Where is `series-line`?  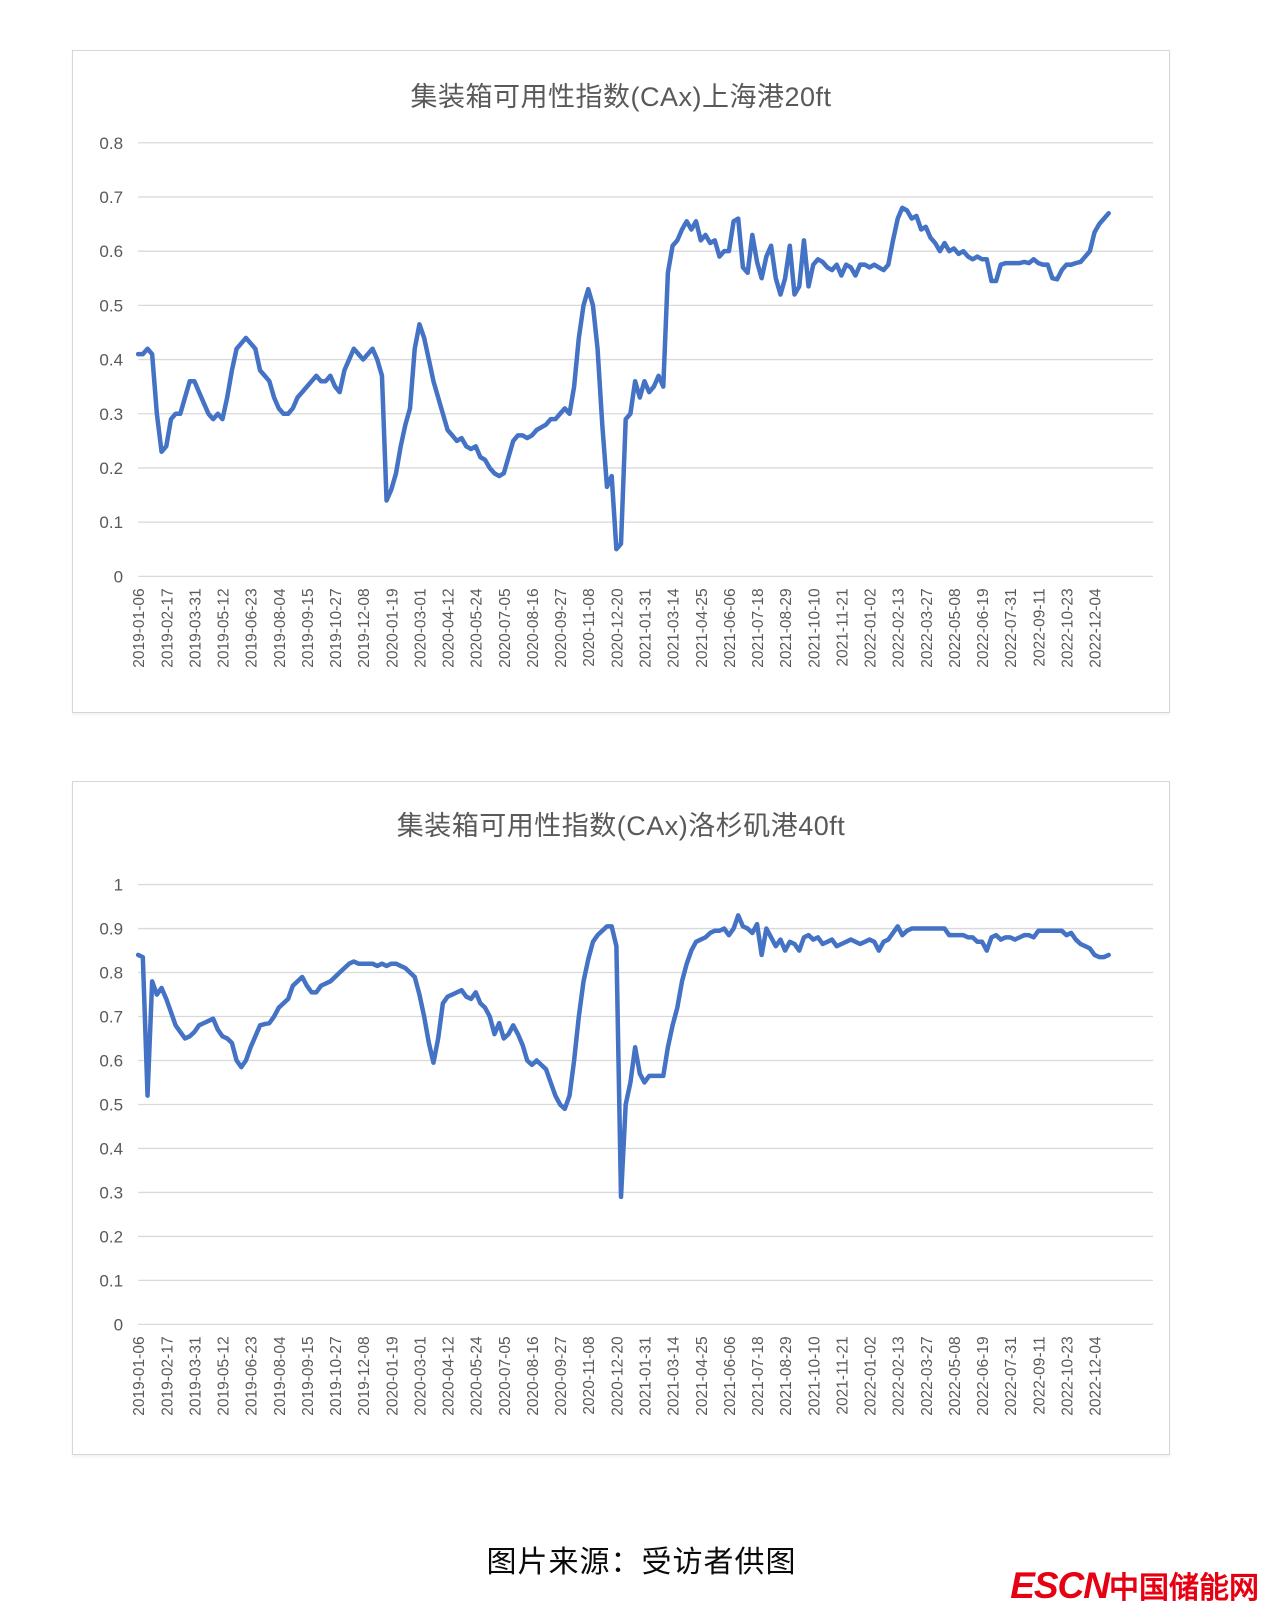
series-line is located at coordinates (623, 1056).